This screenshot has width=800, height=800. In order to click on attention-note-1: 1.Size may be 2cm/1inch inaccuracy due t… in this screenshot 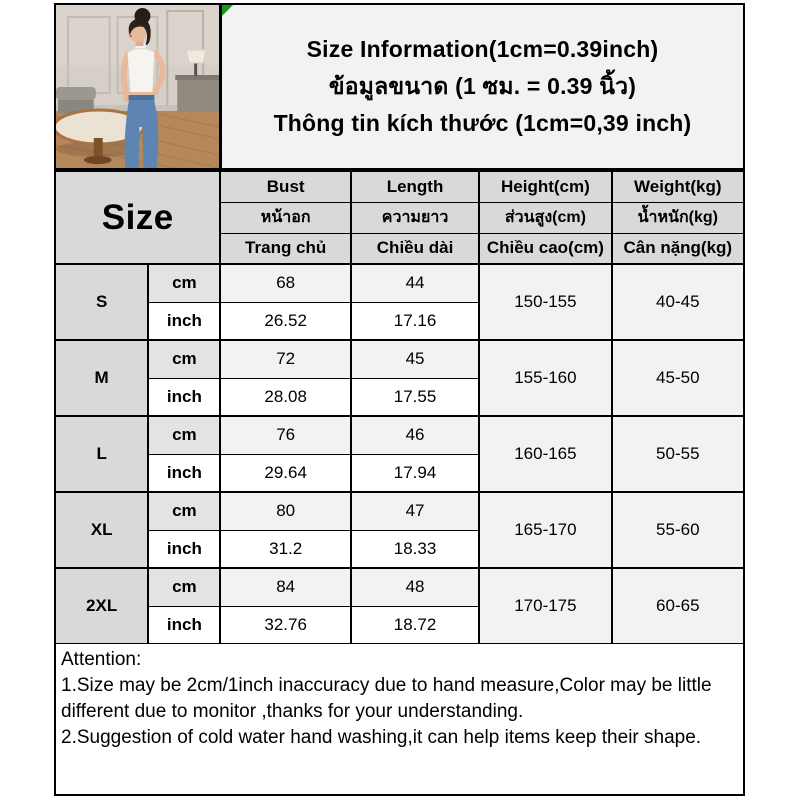, I will do `click(386, 698)`.